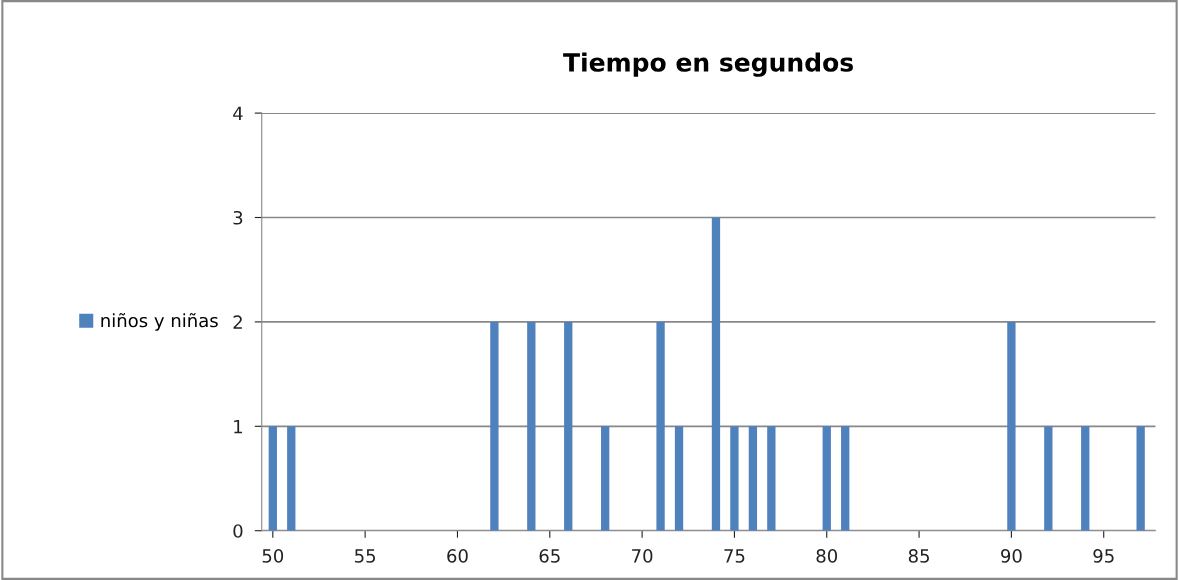  Describe the element at coordinates (1011, 556) in the screenshot. I see `x-tick-label: 90` at that location.